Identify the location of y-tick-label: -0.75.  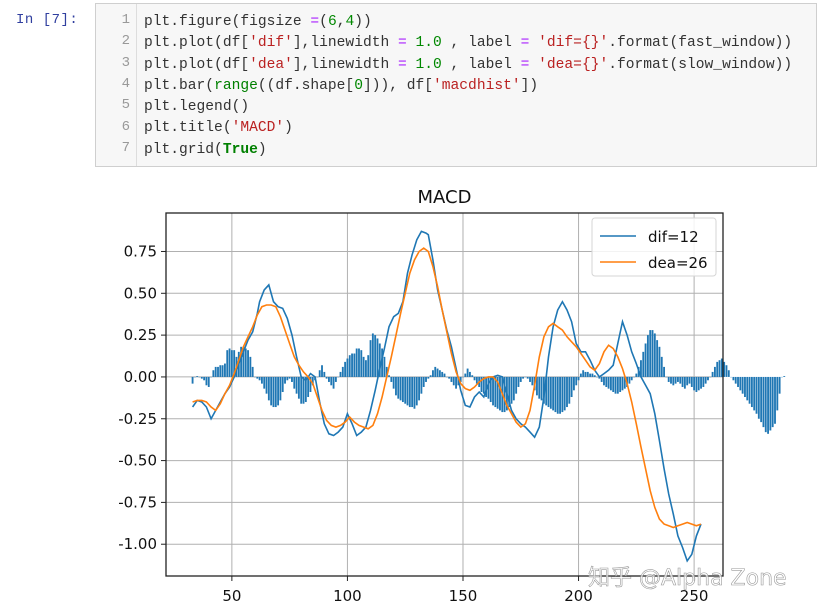
(137, 502).